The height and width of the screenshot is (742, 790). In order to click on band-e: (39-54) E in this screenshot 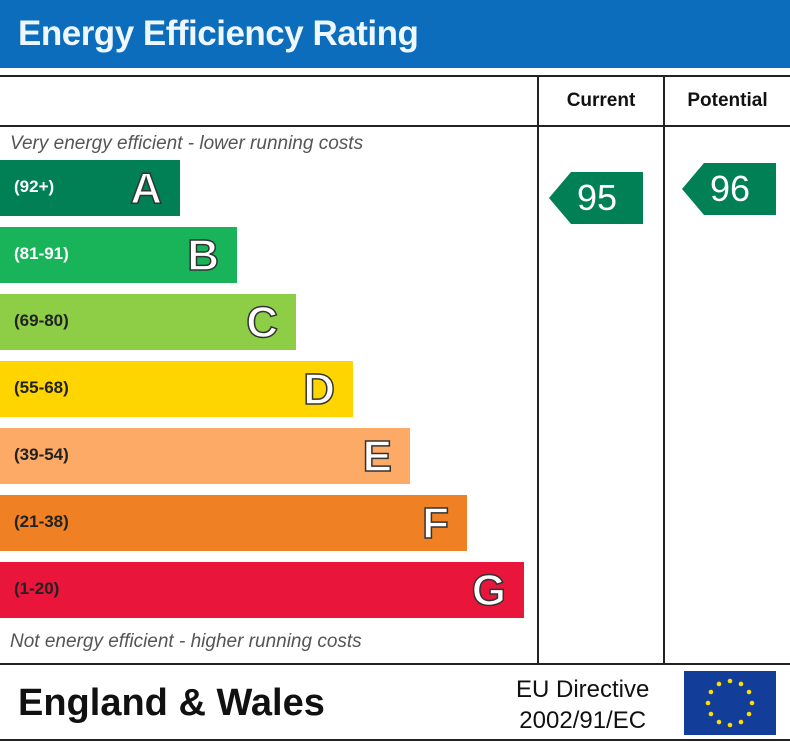, I will do `click(205, 456)`.